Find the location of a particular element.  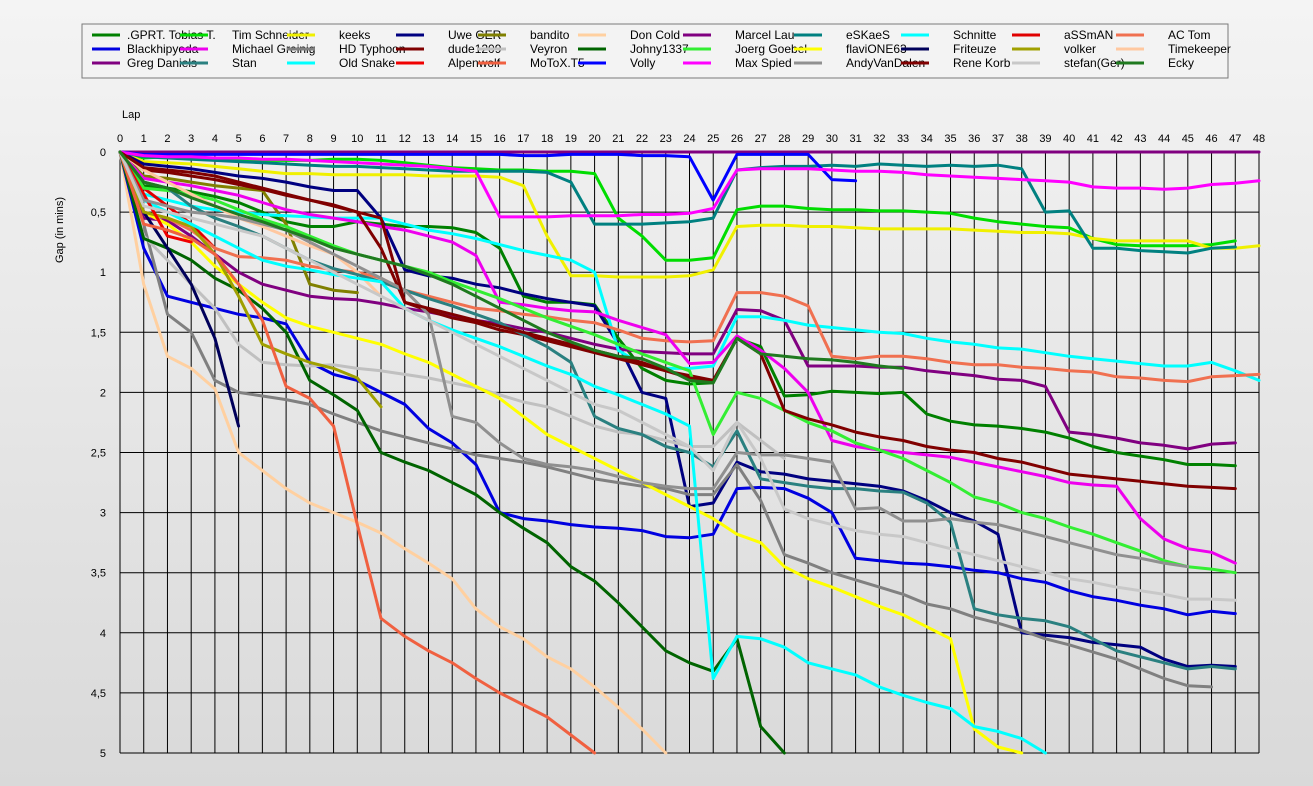

legend-label: Blackhipyoda is located at coordinates (163, 49).